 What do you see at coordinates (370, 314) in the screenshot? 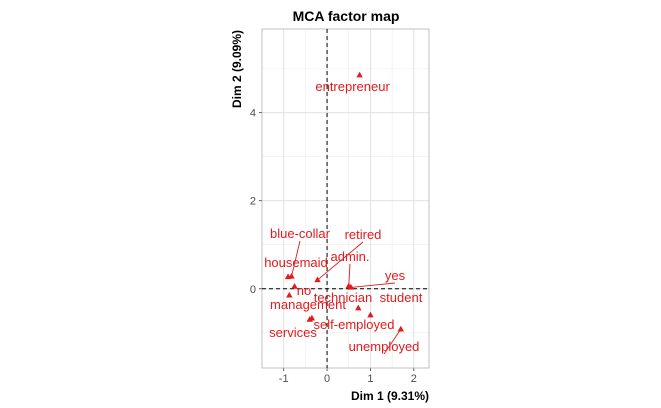
I see `point-student` at bounding box center [370, 314].